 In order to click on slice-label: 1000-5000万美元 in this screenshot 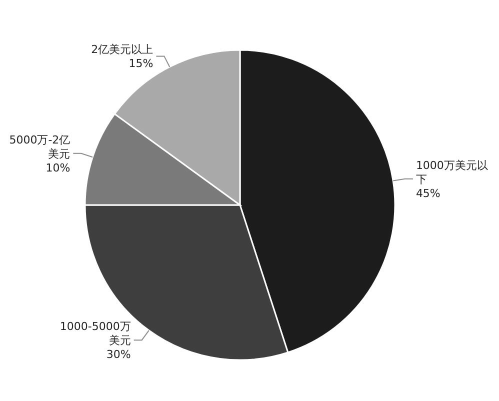, I will do `click(95, 334)`.